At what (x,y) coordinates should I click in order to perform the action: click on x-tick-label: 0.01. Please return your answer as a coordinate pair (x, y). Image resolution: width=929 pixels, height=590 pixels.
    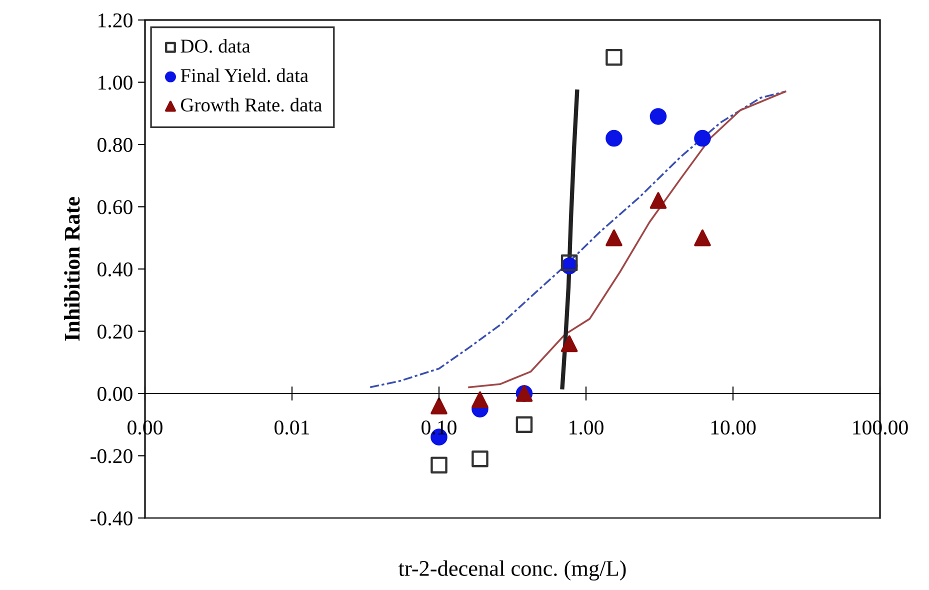
    Looking at the image, I should click on (291, 427).